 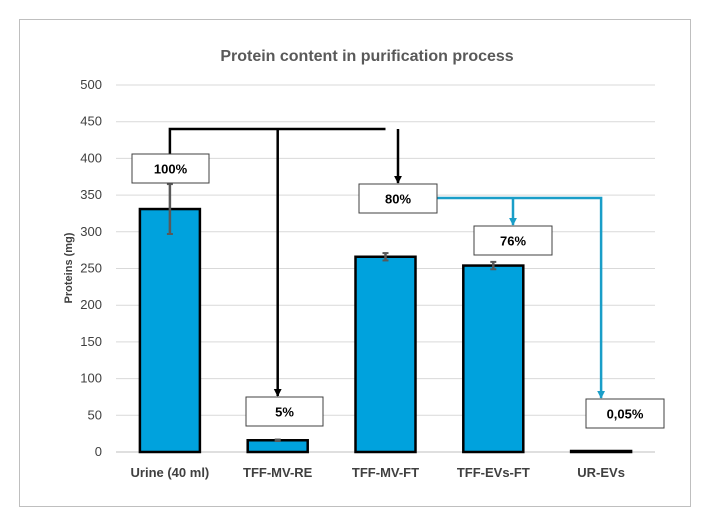 I want to click on percent-label-3: 76%, so click(x=513, y=241).